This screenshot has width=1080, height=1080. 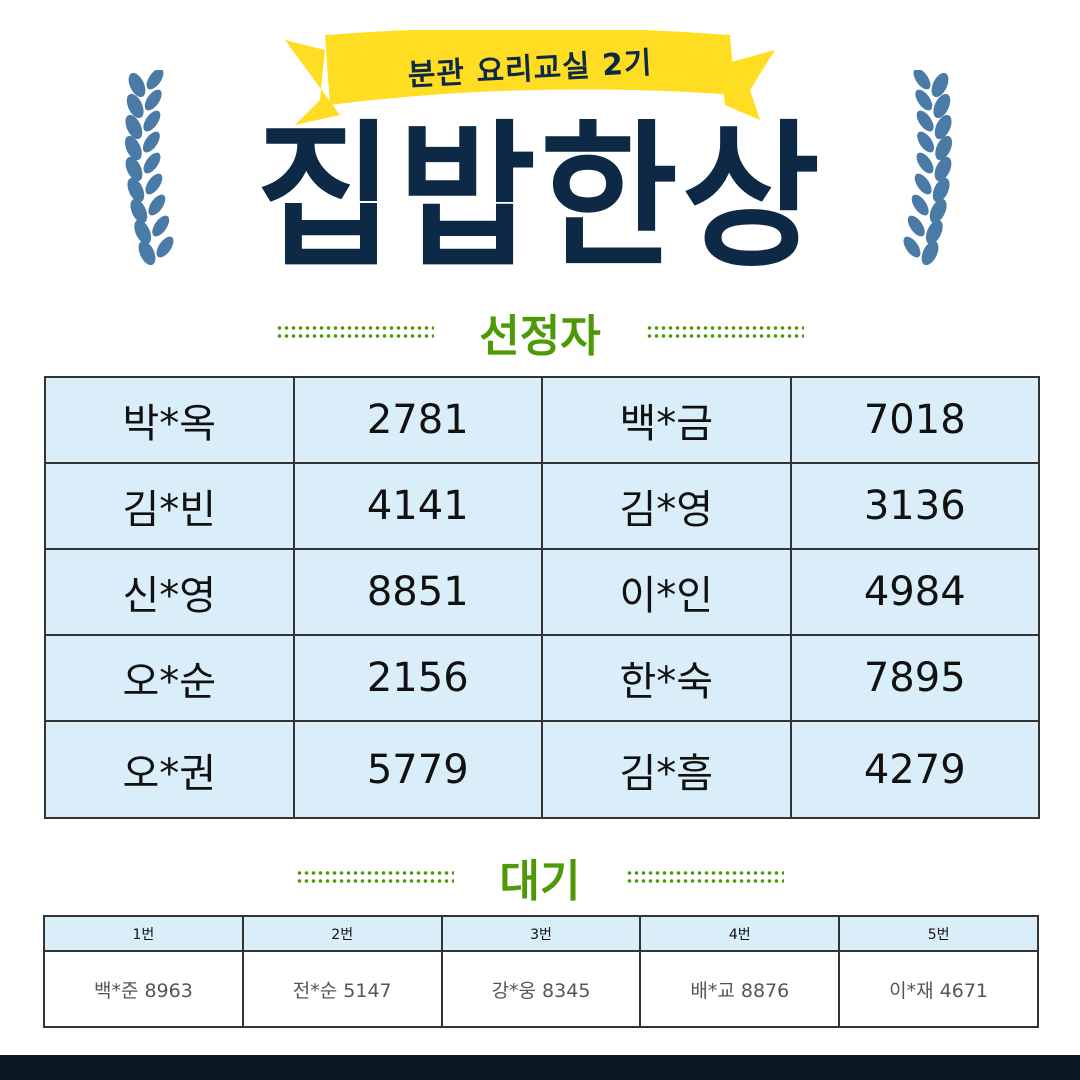 I want to click on selected-code: 7018, so click(x=914, y=420).